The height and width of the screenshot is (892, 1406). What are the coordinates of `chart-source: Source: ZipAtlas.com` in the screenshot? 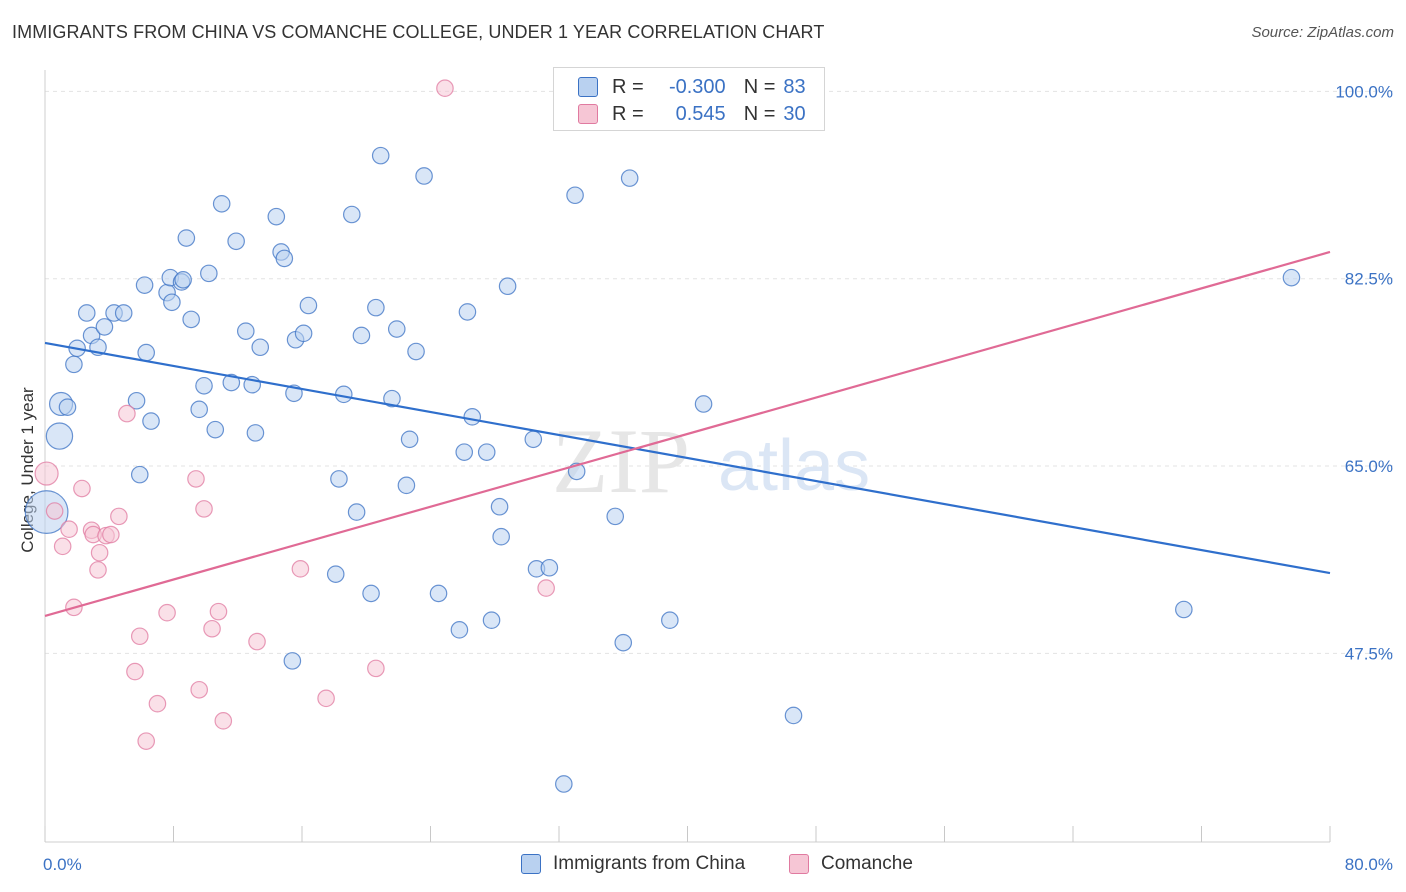 It's located at (1322, 32).